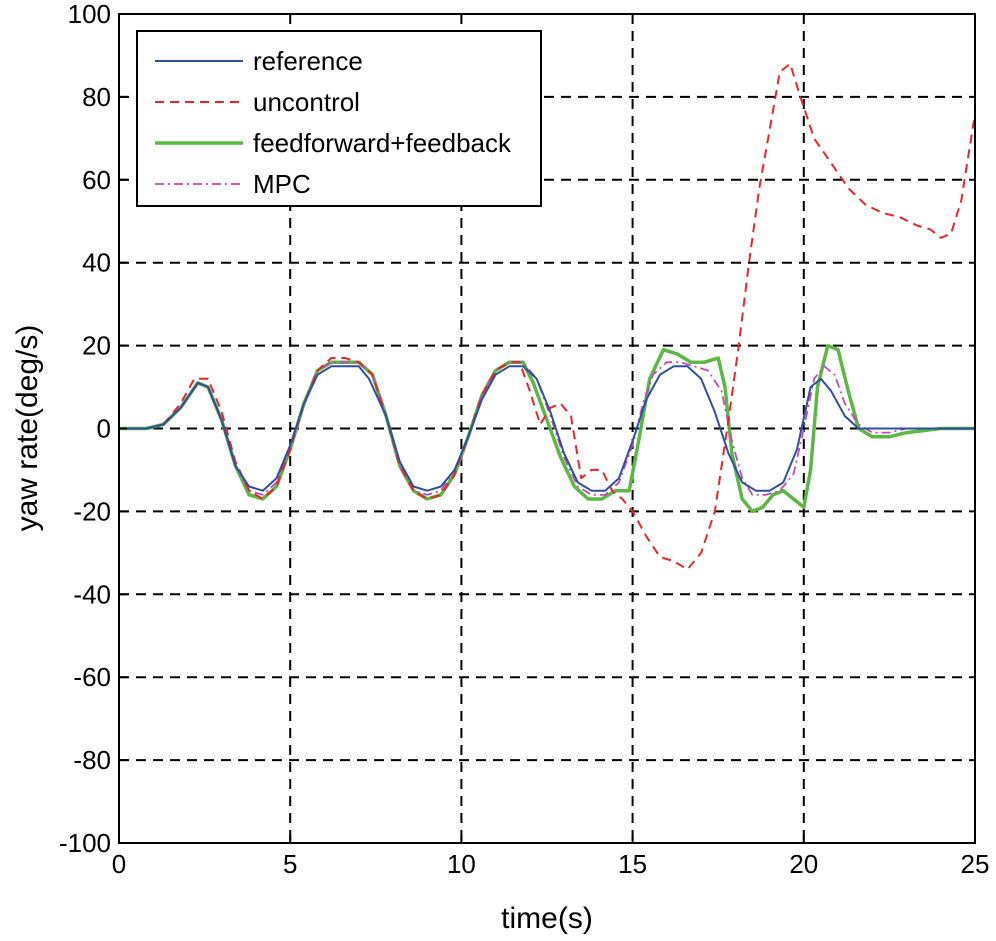 The width and height of the screenshot is (996, 941). What do you see at coordinates (290, 864) in the screenshot?
I see `x-tick-label: 5` at bounding box center [290, 864].